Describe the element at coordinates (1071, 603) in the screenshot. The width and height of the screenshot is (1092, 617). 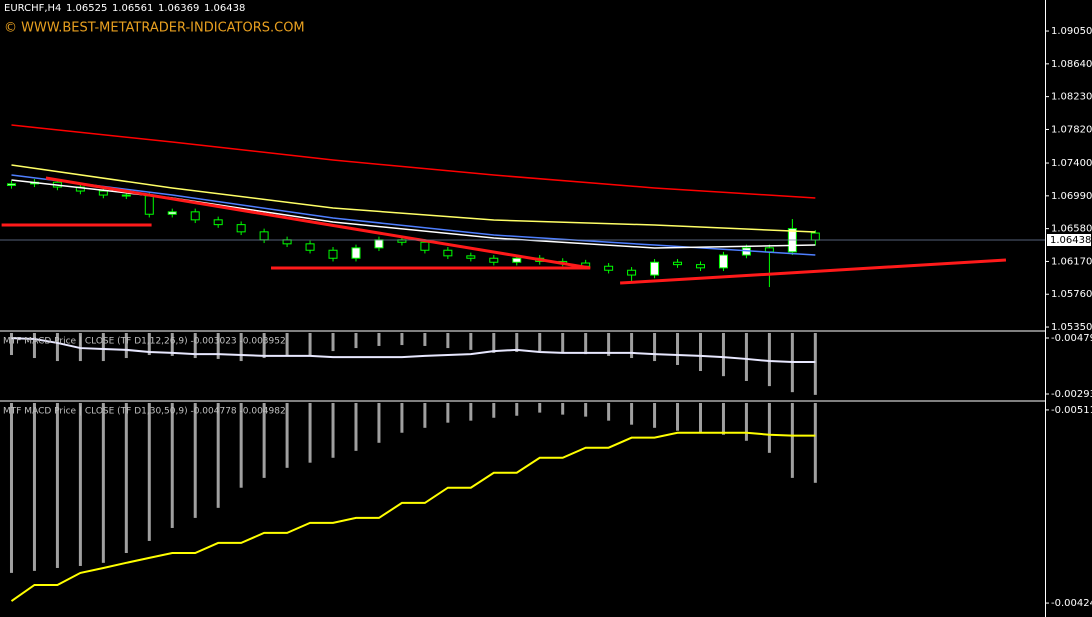
I see `y-tick-label: -0.004248` at that location.